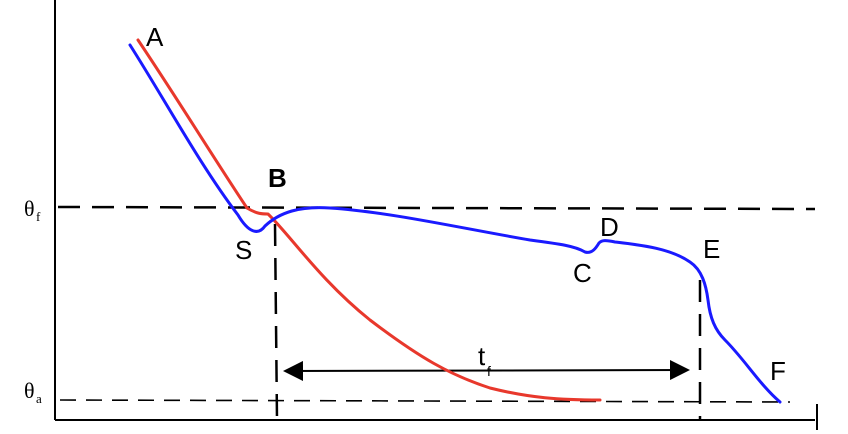  I want to click on freezing-time-arrow, so click(486, 370).